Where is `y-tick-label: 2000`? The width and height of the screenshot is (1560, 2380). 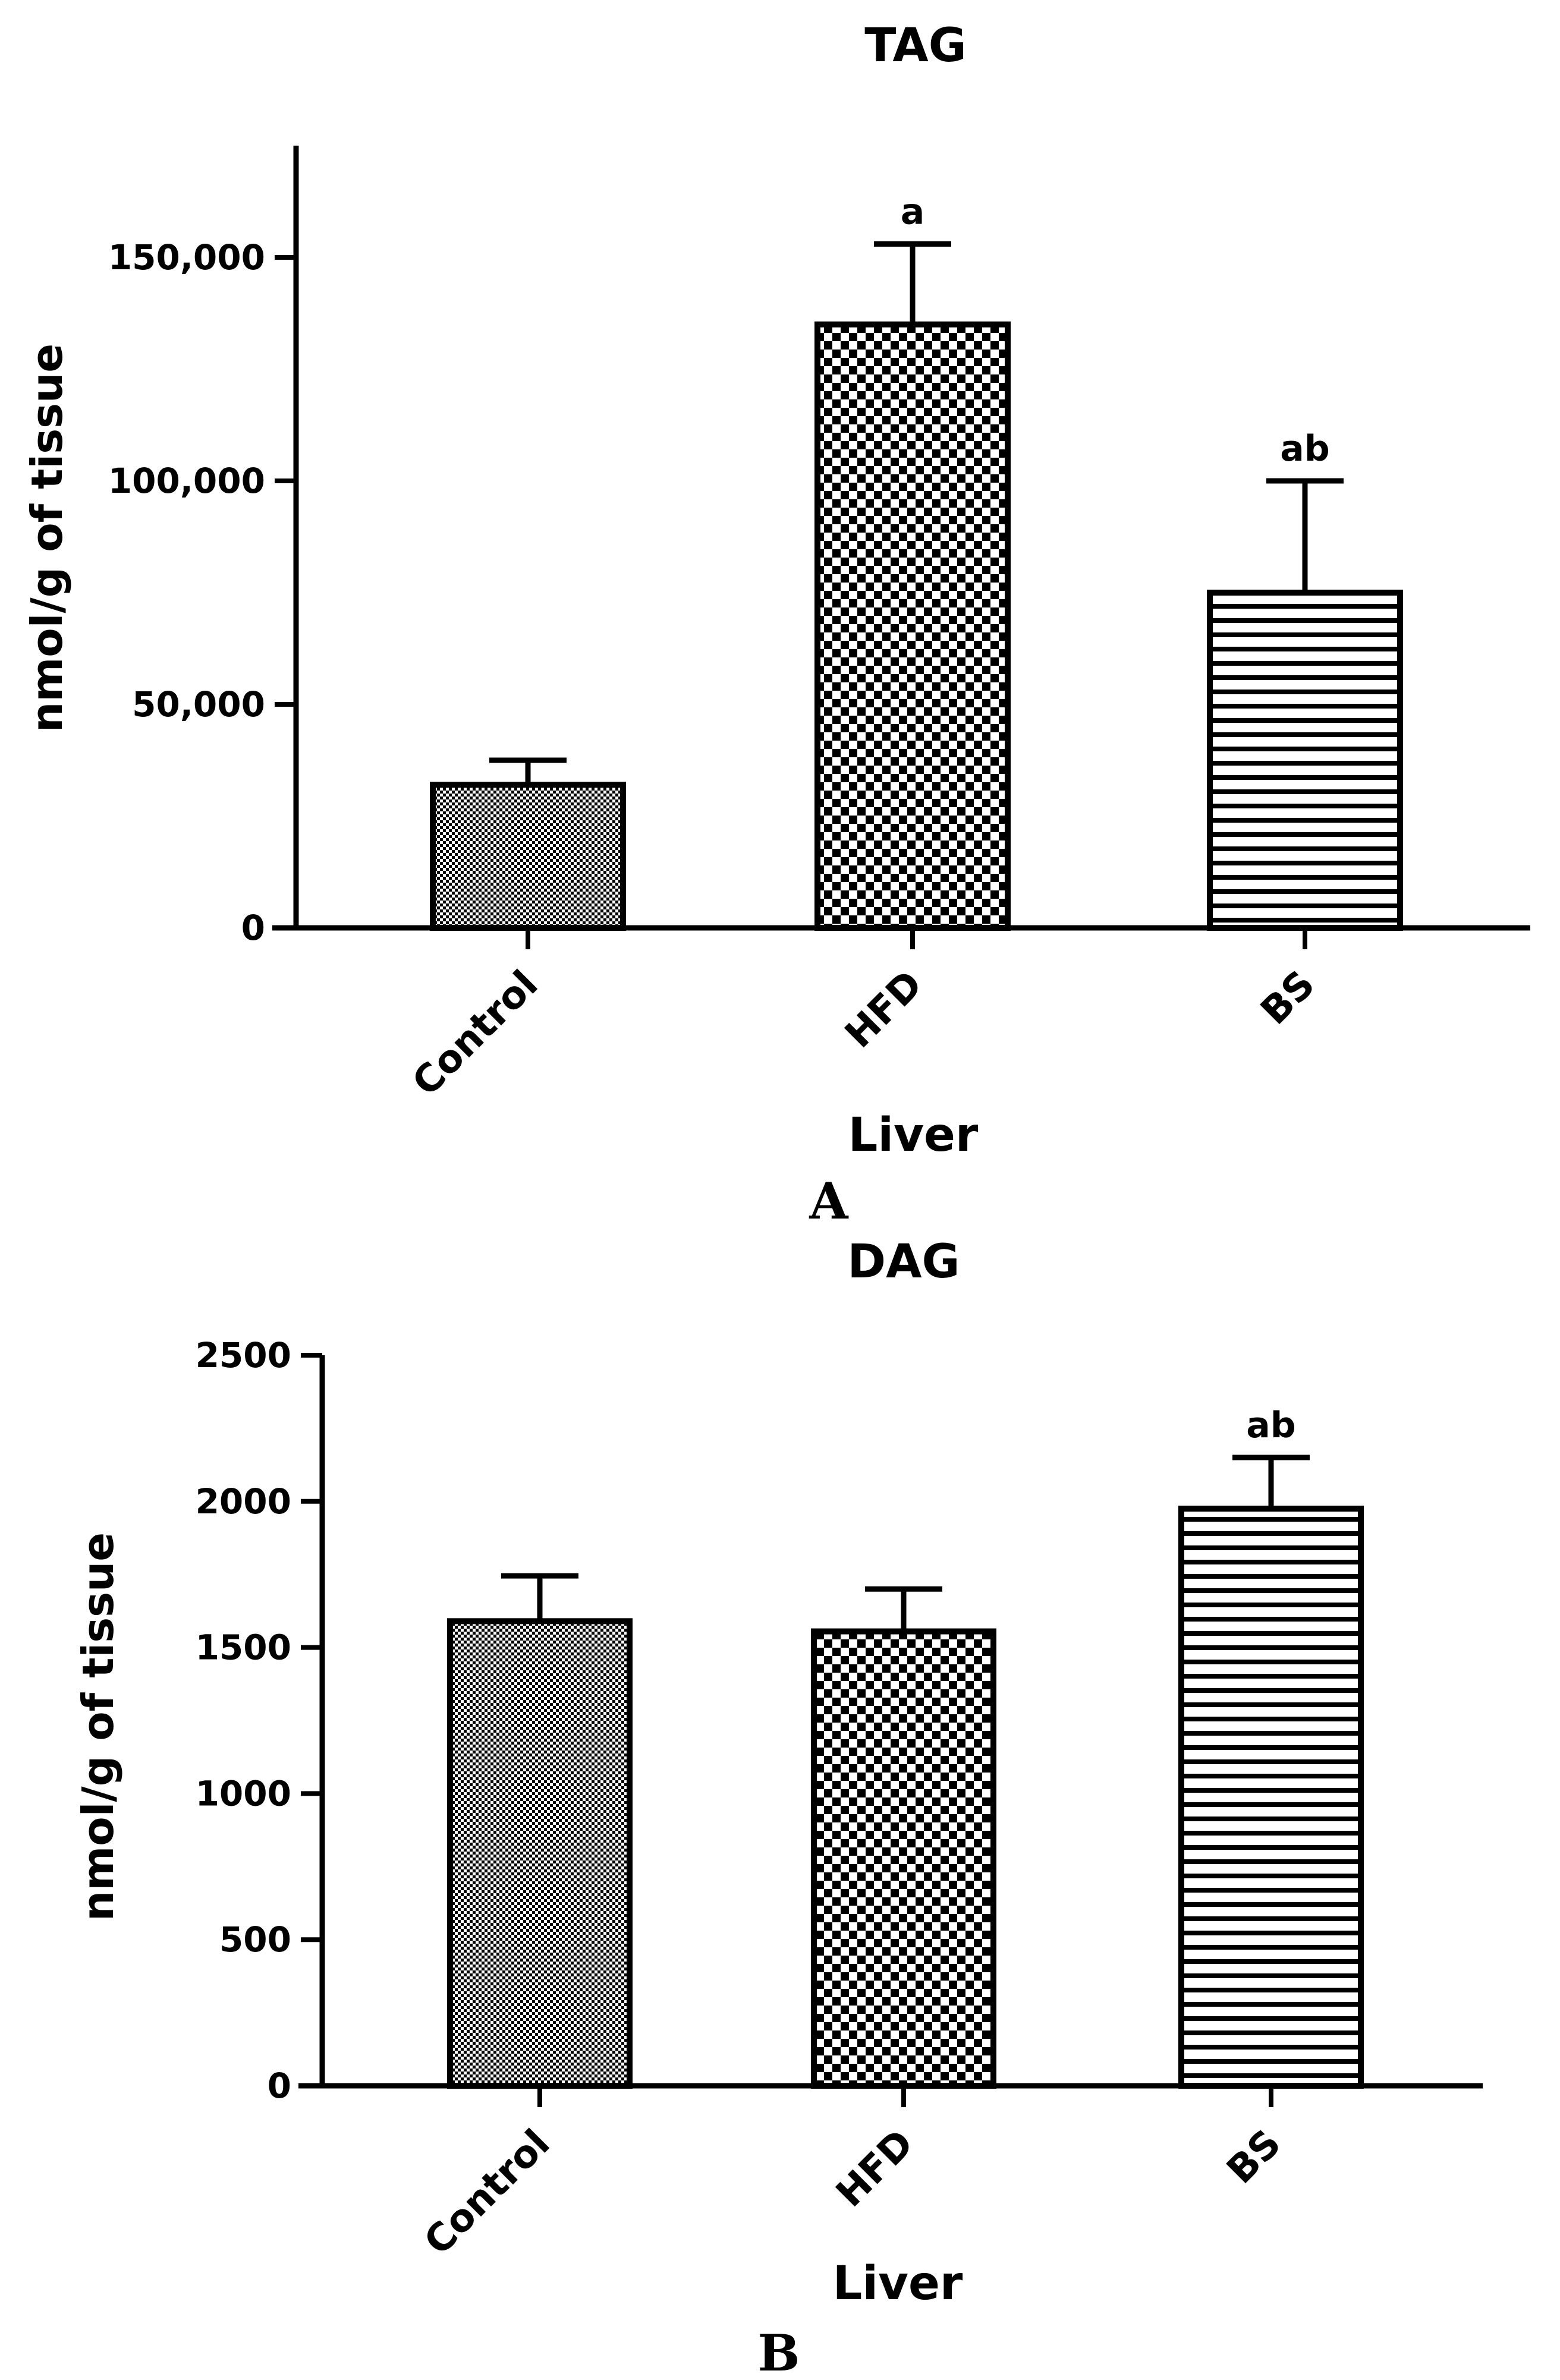
y-tick-label: 2000 is located at coordinates (243, 1501).